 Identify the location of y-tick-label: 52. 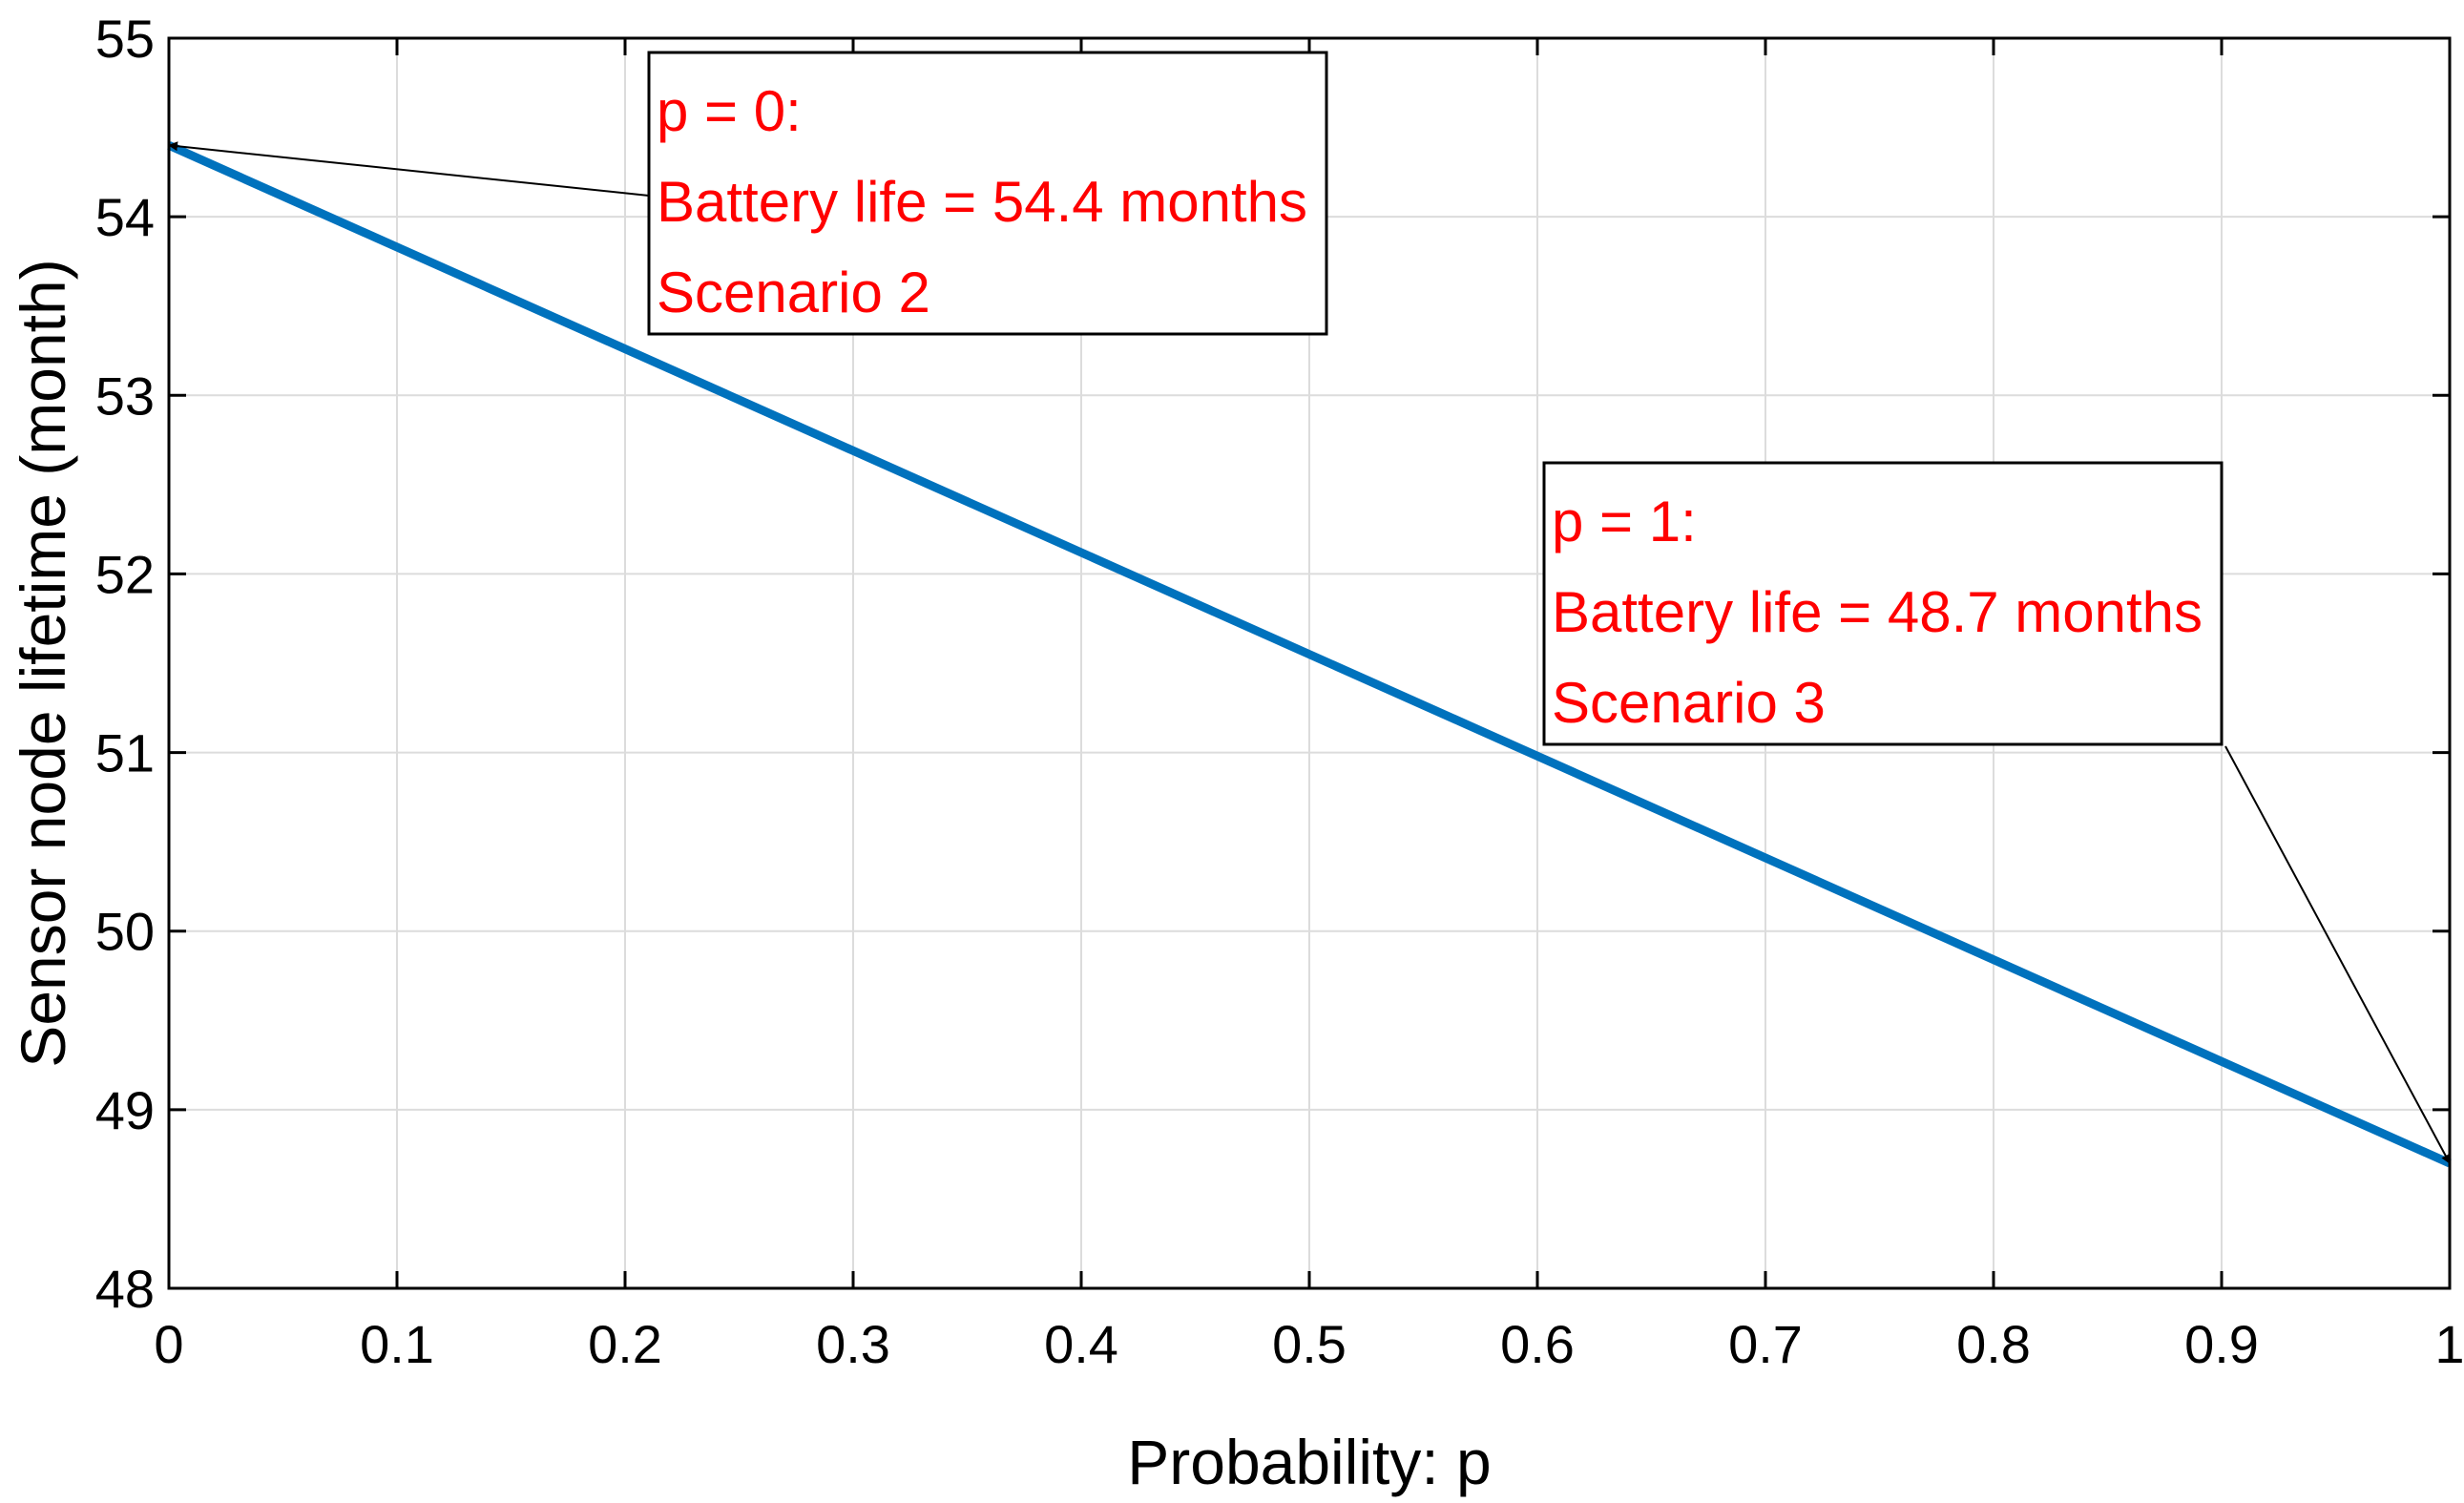
(125, 574).